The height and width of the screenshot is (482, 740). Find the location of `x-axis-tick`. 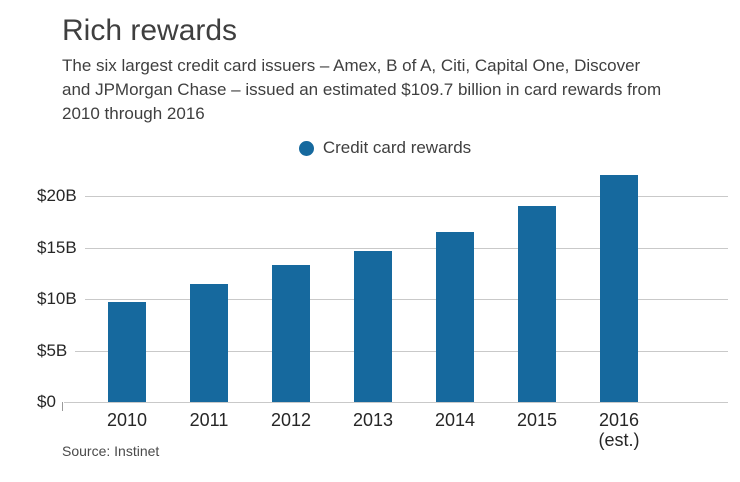

x-axis-tick is located at coordinates (62, 406).